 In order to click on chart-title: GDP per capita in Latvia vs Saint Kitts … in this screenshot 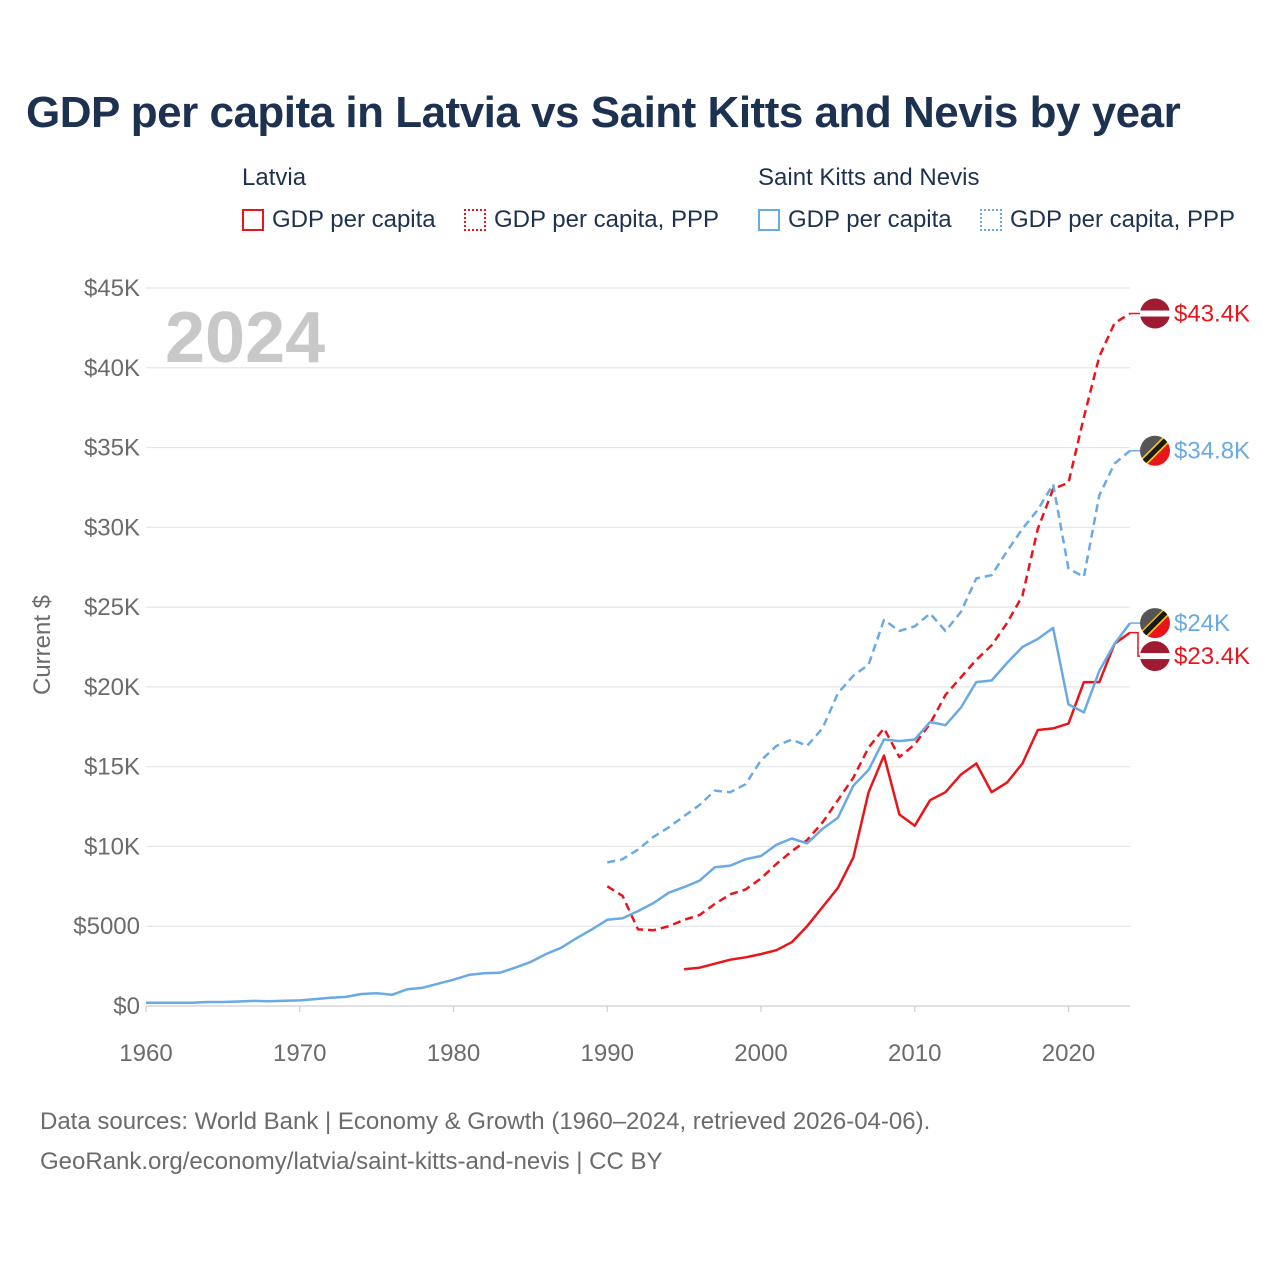, I will do `click(603, 112)`.